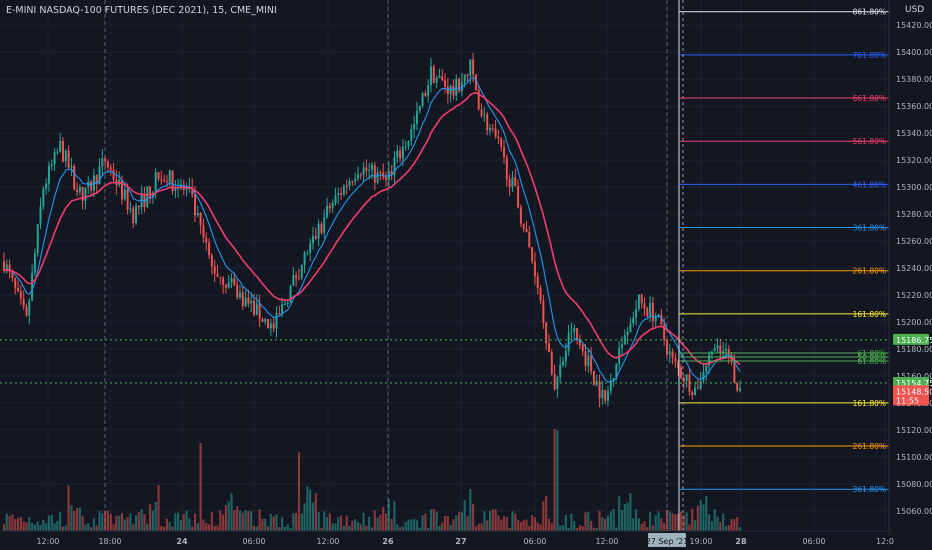 The height and width of the screenshot is (550, 932). What do you see at coordinates (667, 541) in the screenshot?
I see `time-highlight-label: 27 Sep '21` at bounding box center [667, 541].